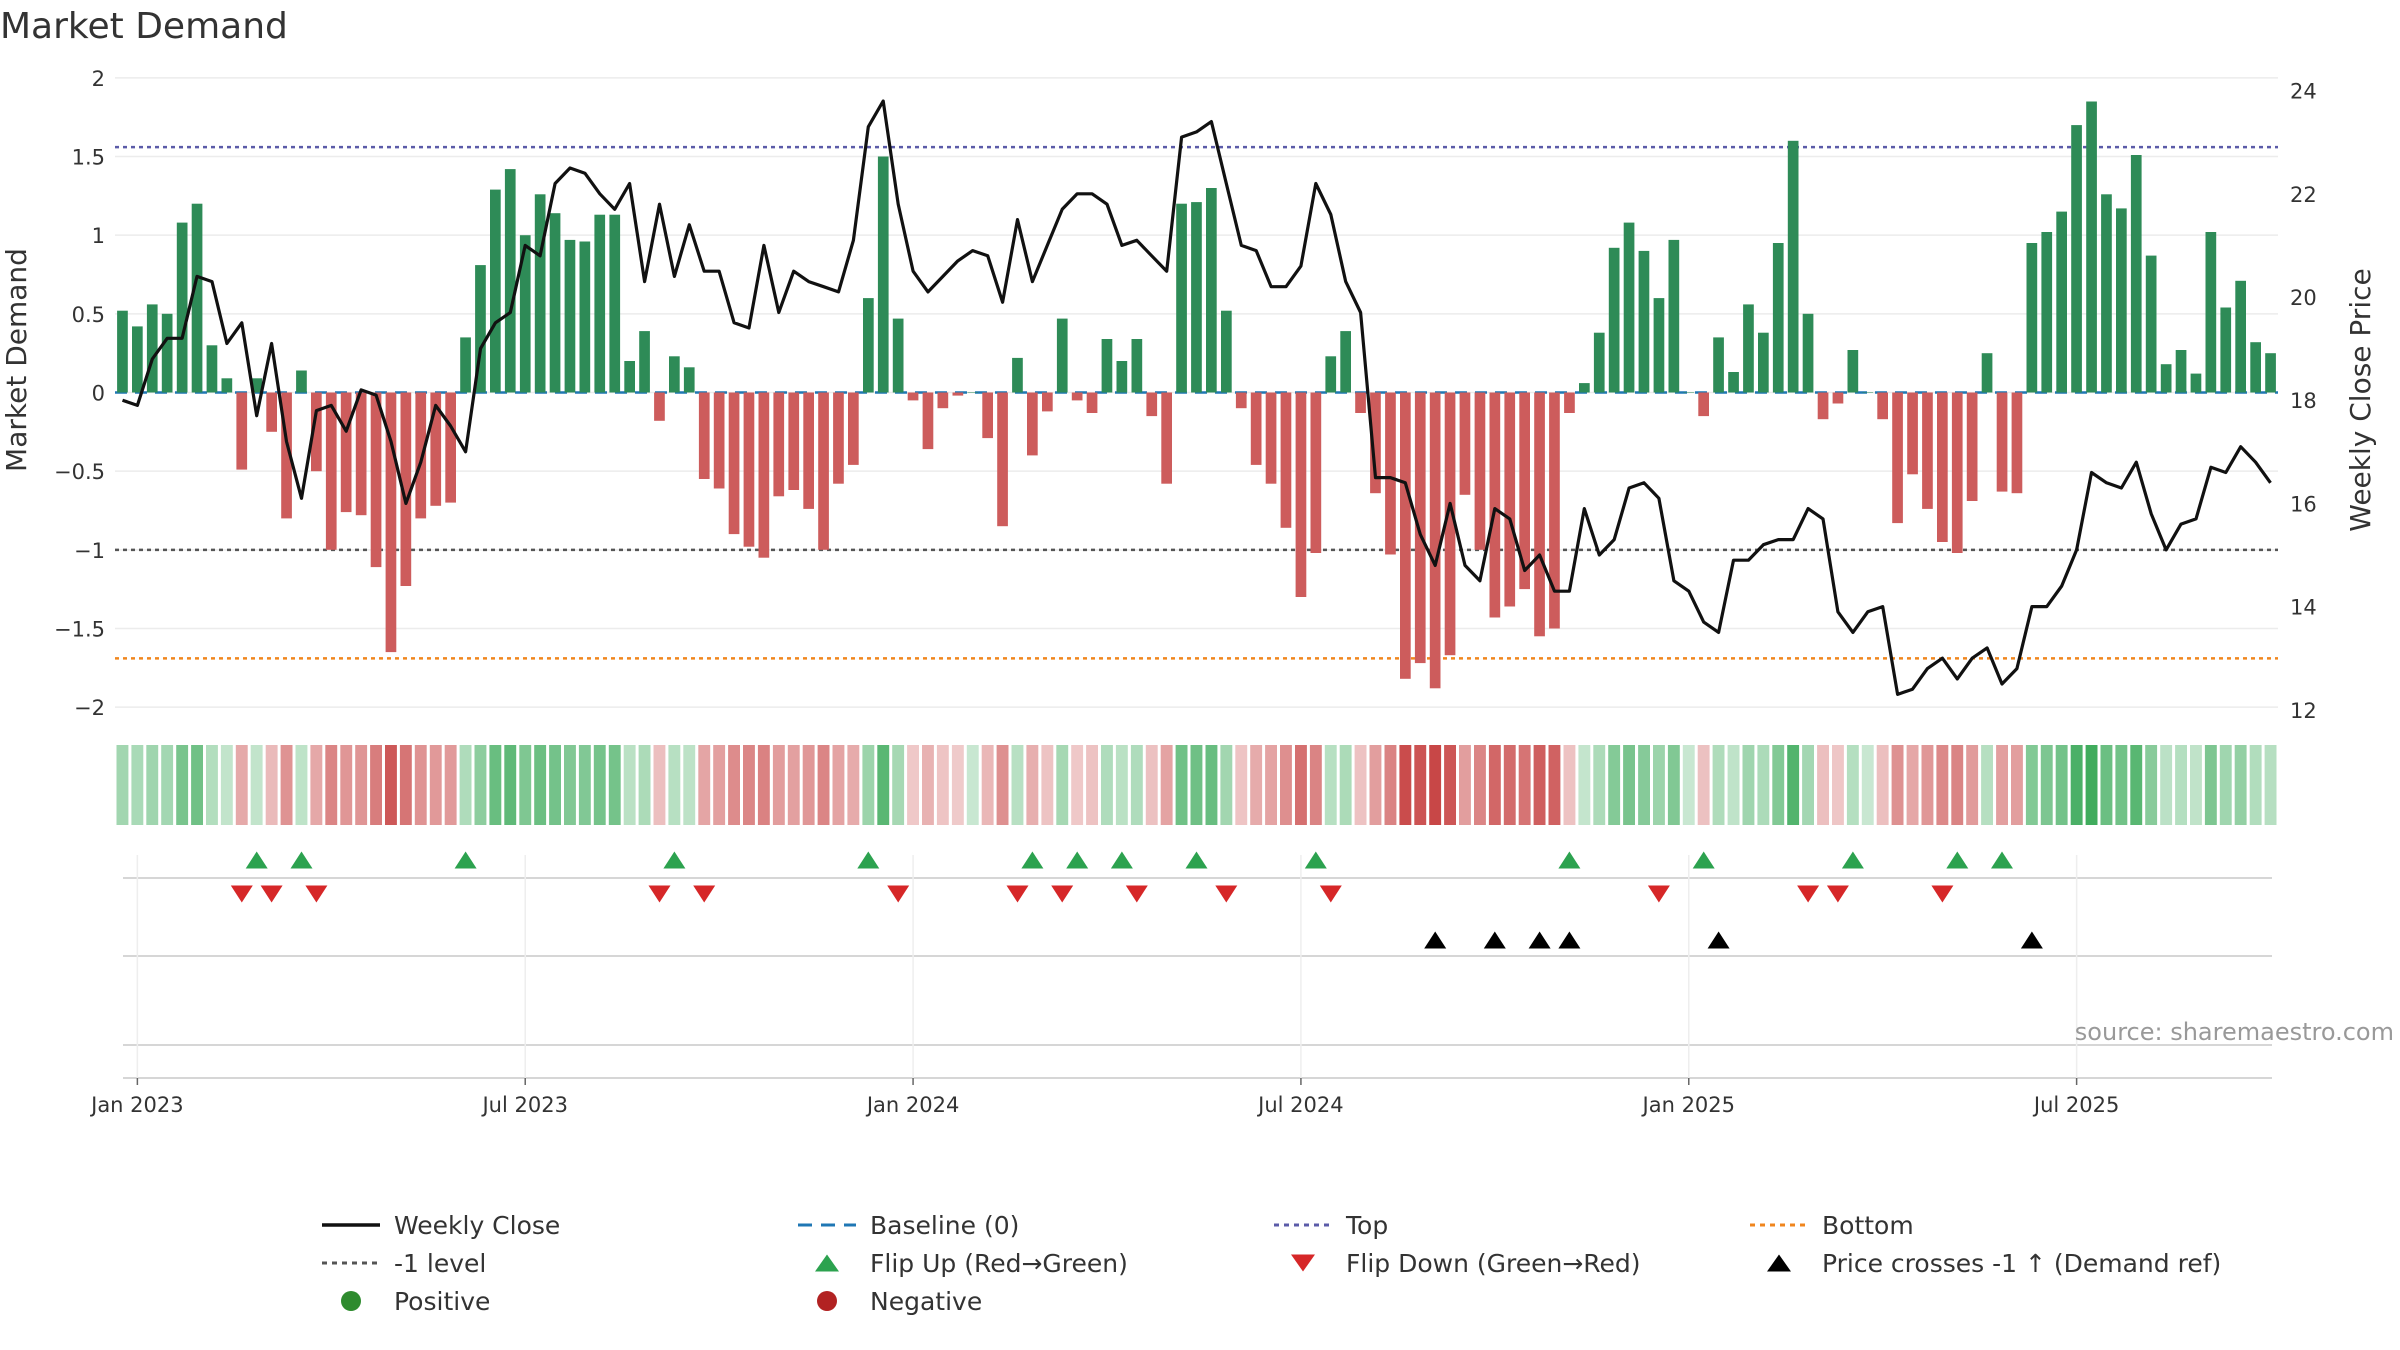 Image resolution: width=2400 pixels, height=1350 pixels. What do you see at coordinates (1136, 900) in the screenshot?
I see `signal-markers` at bounding box center [1136, 900].